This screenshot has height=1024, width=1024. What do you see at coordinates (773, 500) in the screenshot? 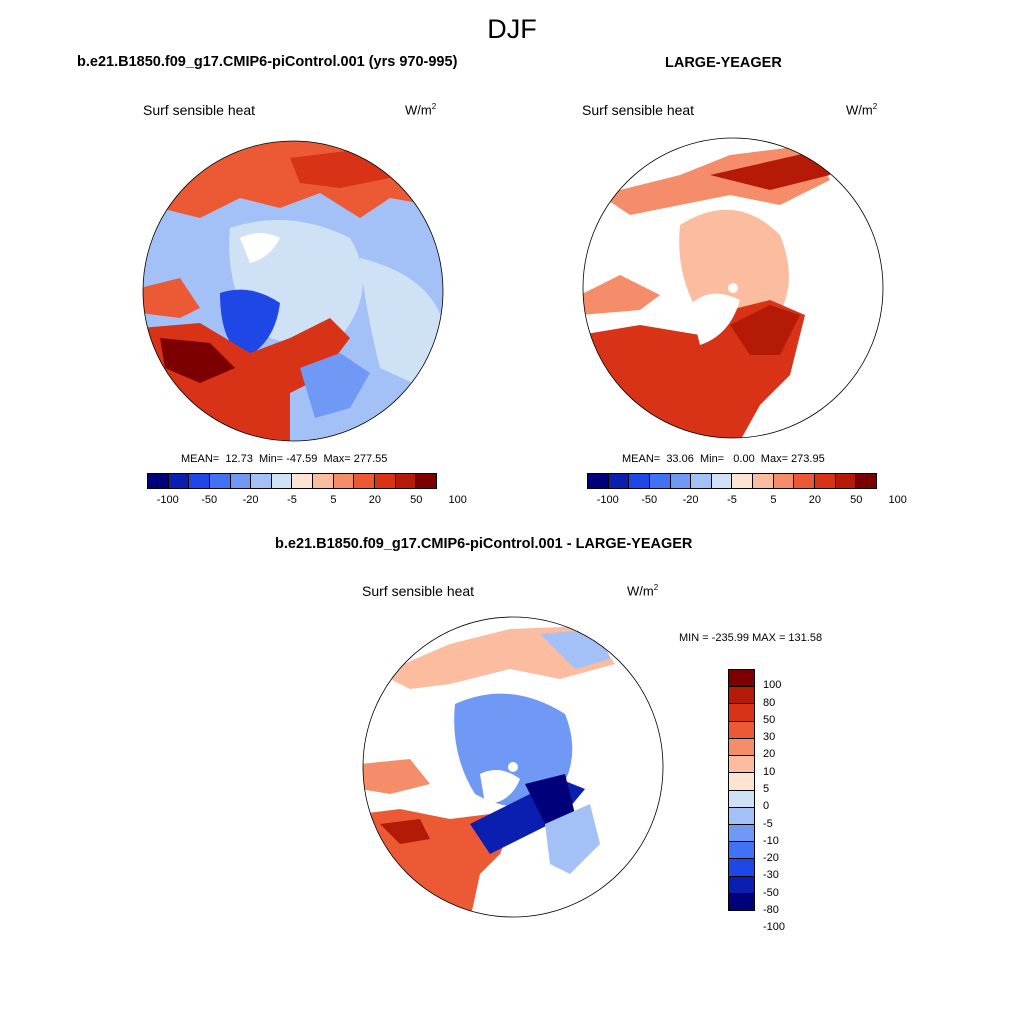
I see `panel-2-colorbar-tick-label: 5` at bounding box center [773, 500].